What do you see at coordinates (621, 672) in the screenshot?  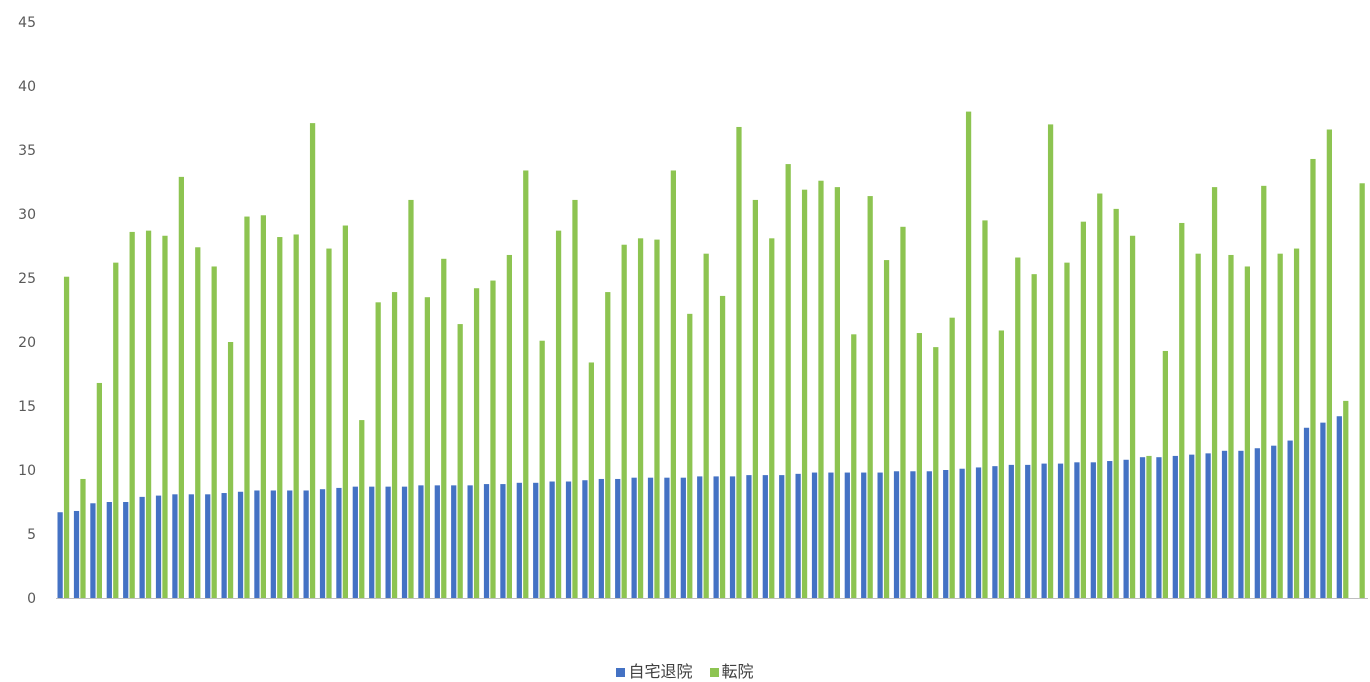 I see `legend-swatch-home-discharge` at bounding box center [621, 672].